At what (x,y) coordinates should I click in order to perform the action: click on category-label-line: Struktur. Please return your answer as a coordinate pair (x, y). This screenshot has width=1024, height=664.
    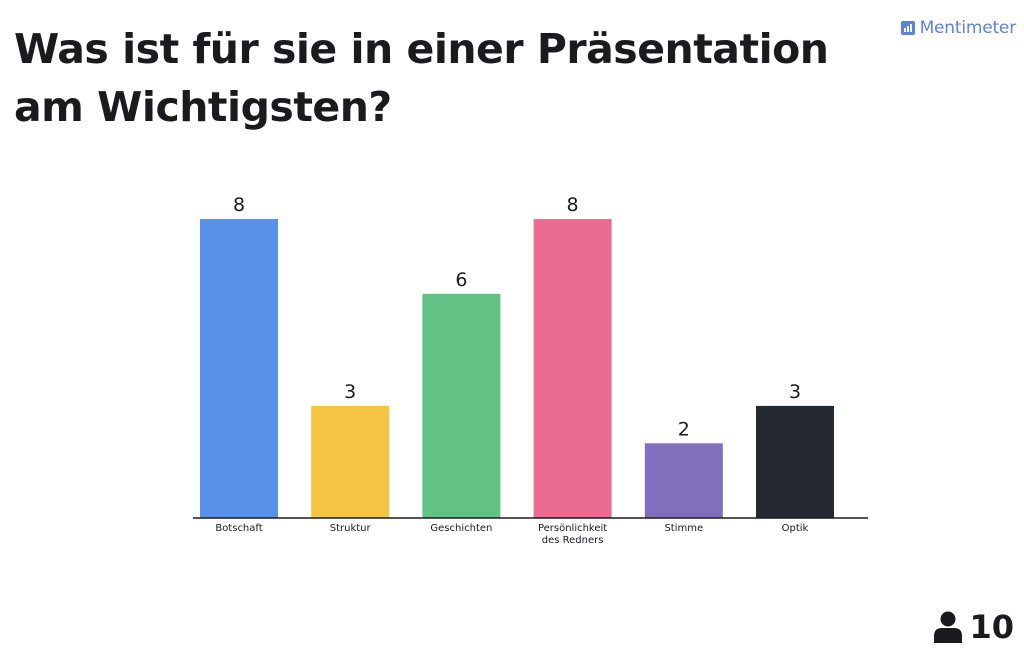
    Looking at the image, I should click on (351, 528).